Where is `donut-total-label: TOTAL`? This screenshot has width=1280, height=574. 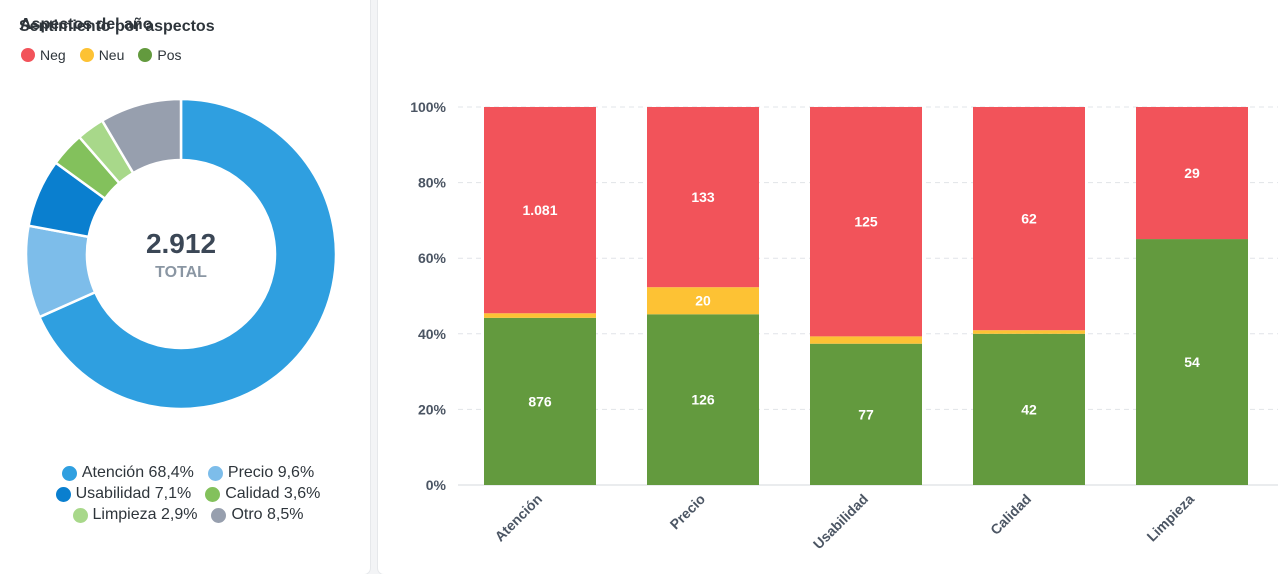 donut-total-label: TOTAL is located at coordinates (181, 272).